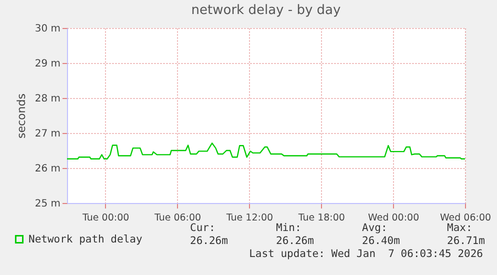  I want to click on x-tick-label: Tue 18:00, so click(321, 218).